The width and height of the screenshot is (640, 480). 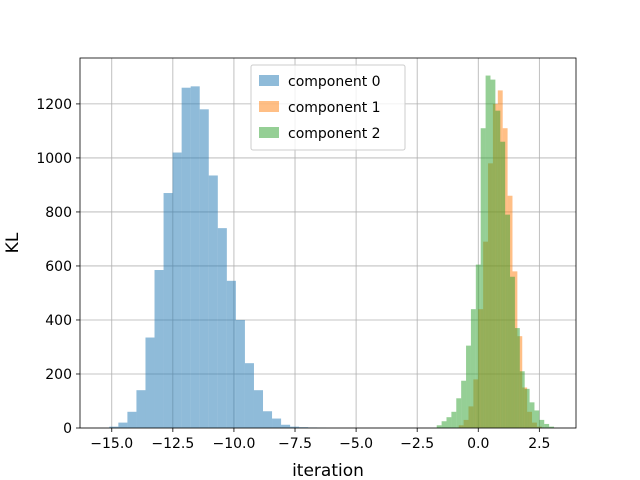 I want to click on y-tick-label: 1000, so click(x=54, y=159).